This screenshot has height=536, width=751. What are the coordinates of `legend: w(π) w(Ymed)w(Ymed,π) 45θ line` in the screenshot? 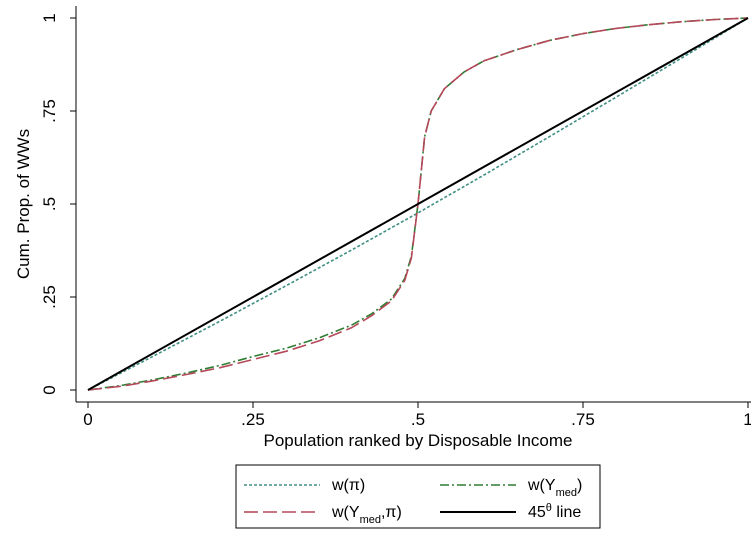 It's located at (418, 496).